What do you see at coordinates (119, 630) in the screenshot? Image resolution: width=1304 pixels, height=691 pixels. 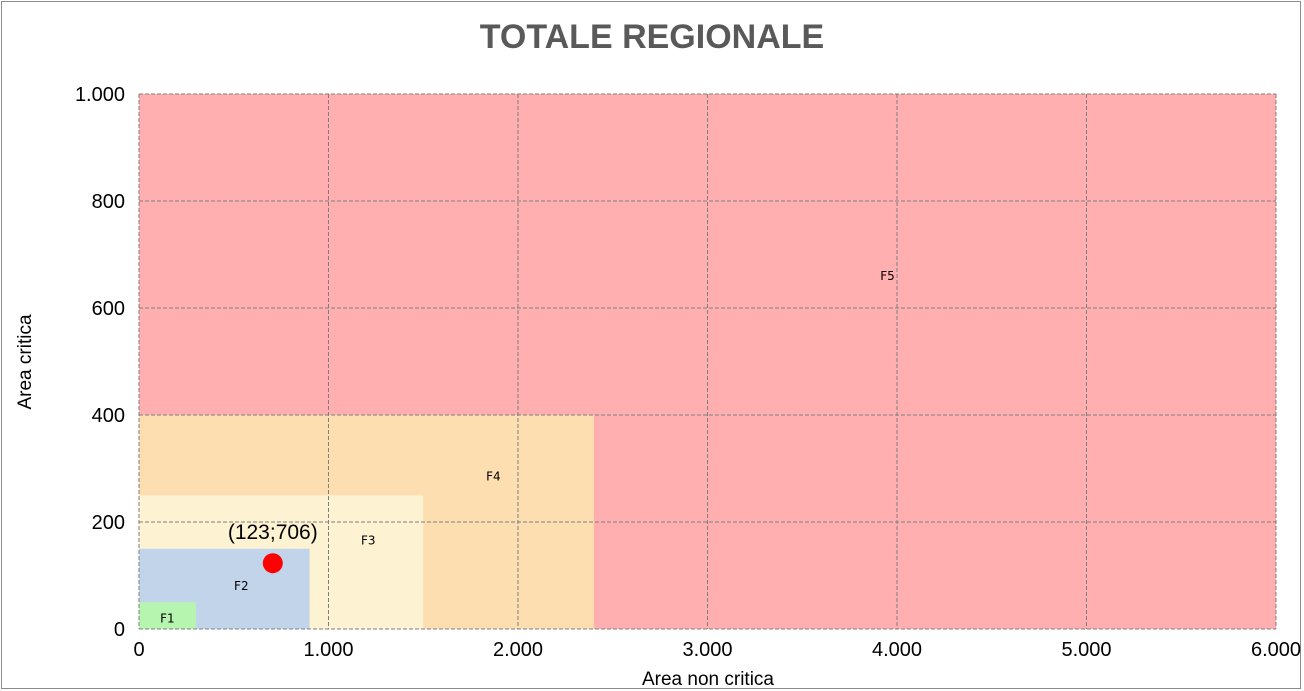 I see `y-tick-label: 0` at bounding box center [119, 630].